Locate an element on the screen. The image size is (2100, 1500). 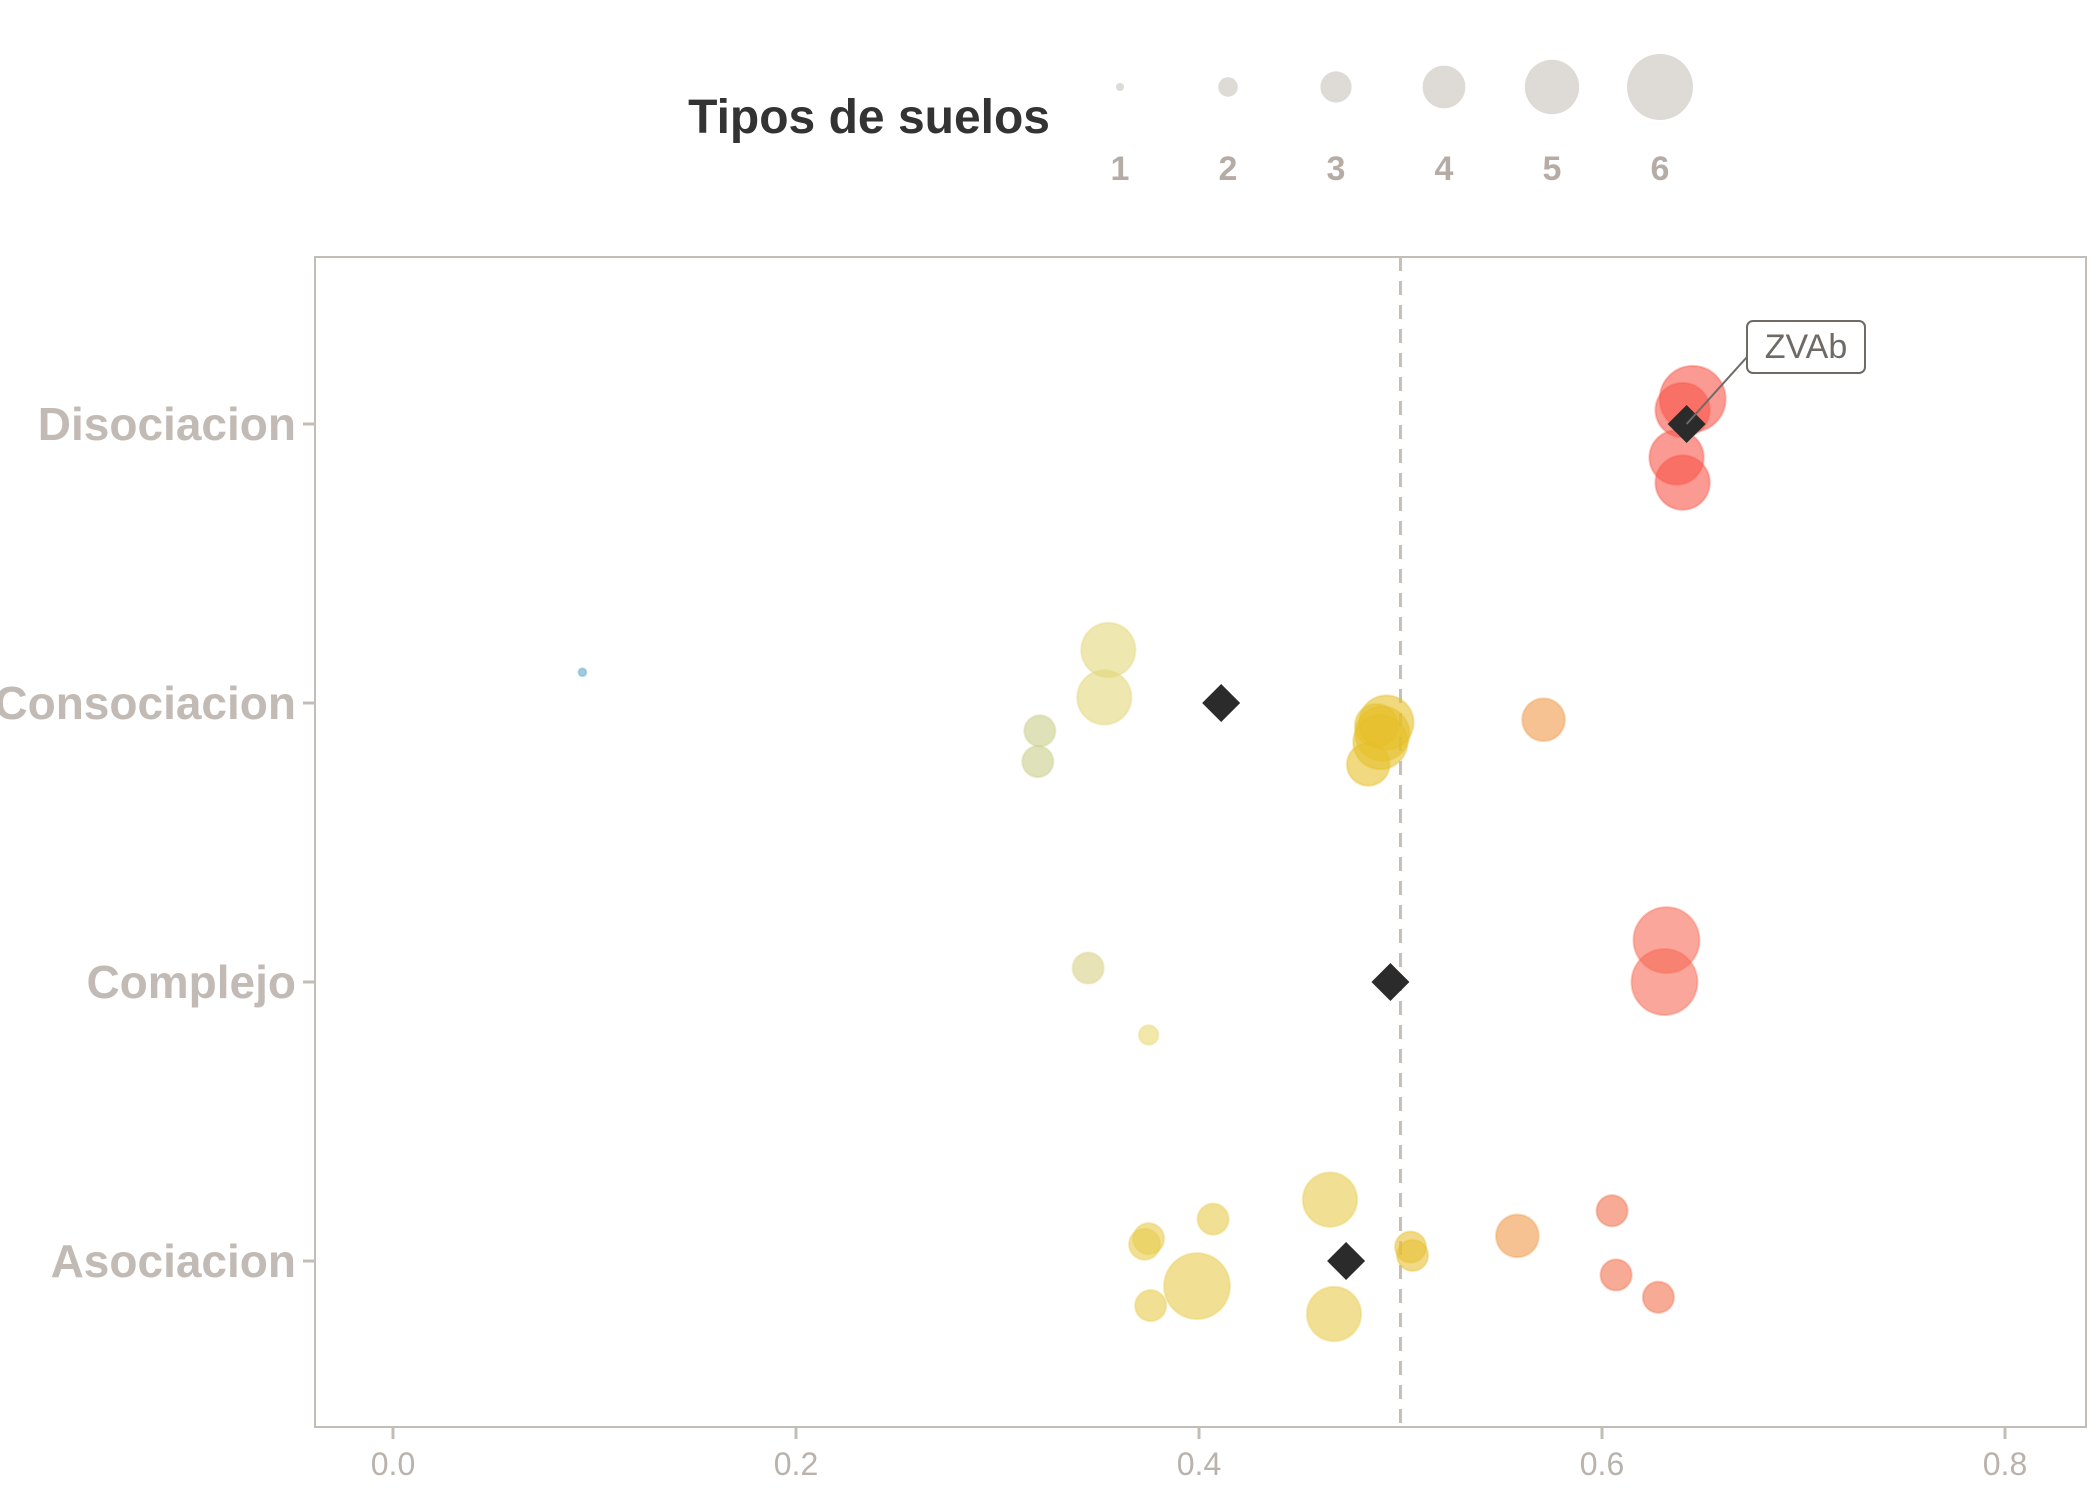
annotations-layer: ZVAb is located at coordinates (1775, 372).